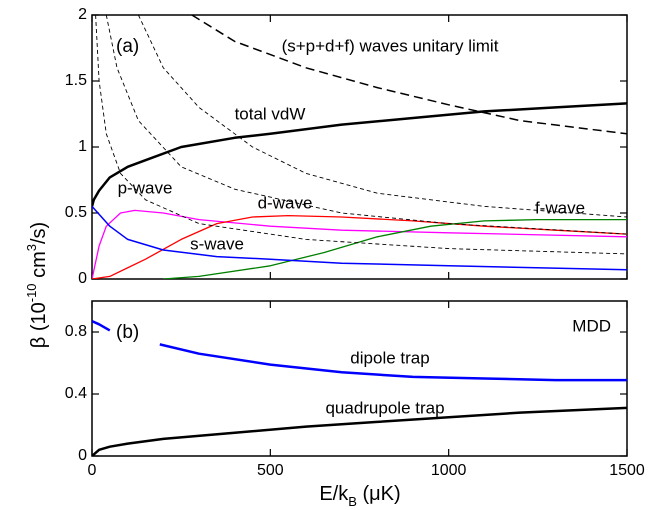 The width and height of the screenshot is (648, 510). Describe the element at coordinates (127, 46) in the screenshot. I see `panel-label: (a)` at that location.